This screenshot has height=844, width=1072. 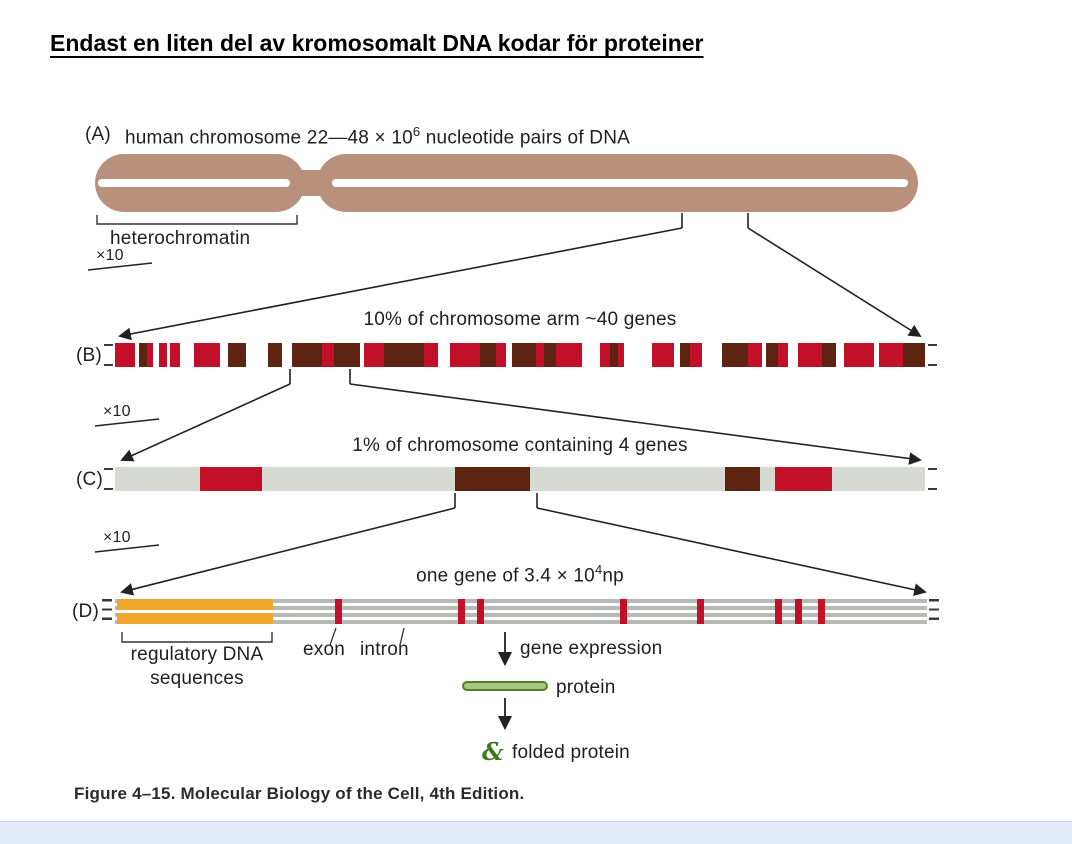 What do you see at coordinates (932, 355) in the screenshot?
I see `continuation-dashes-b-right` at bounding box center [932, 355].